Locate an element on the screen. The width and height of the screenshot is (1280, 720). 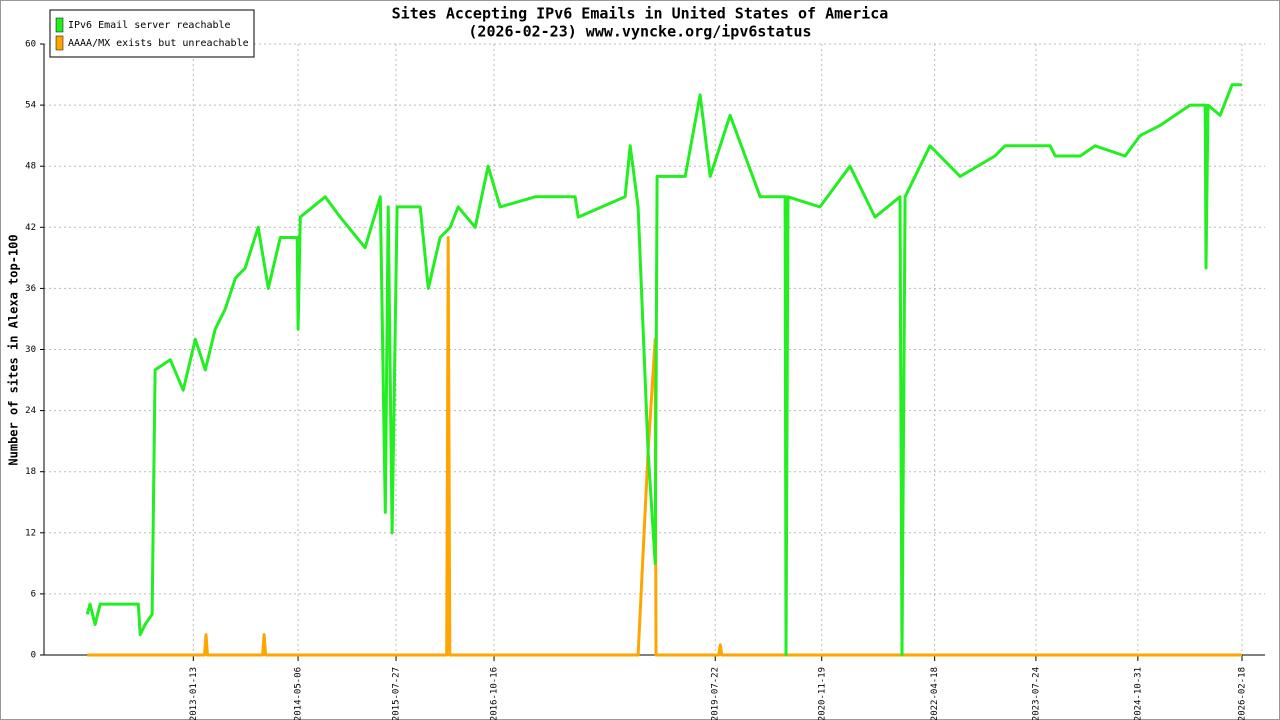
y-tick-label: 6 is located at coordinates (33, 594).